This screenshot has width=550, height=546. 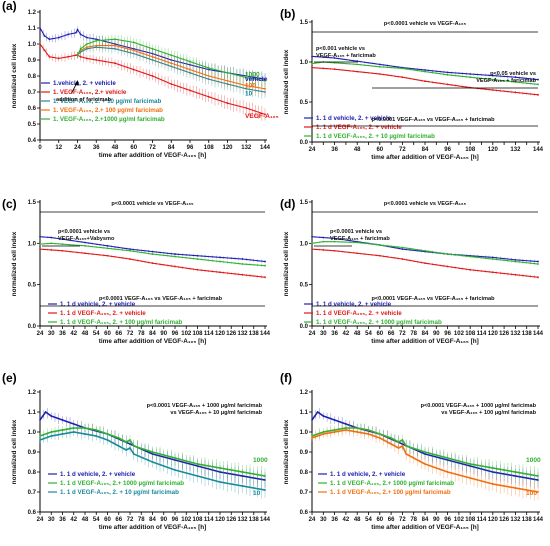 What do you see at coordinates (304, 23) in the screenshot?
I see `y-tick-label: 1.5` at bounding box center [304, 23].